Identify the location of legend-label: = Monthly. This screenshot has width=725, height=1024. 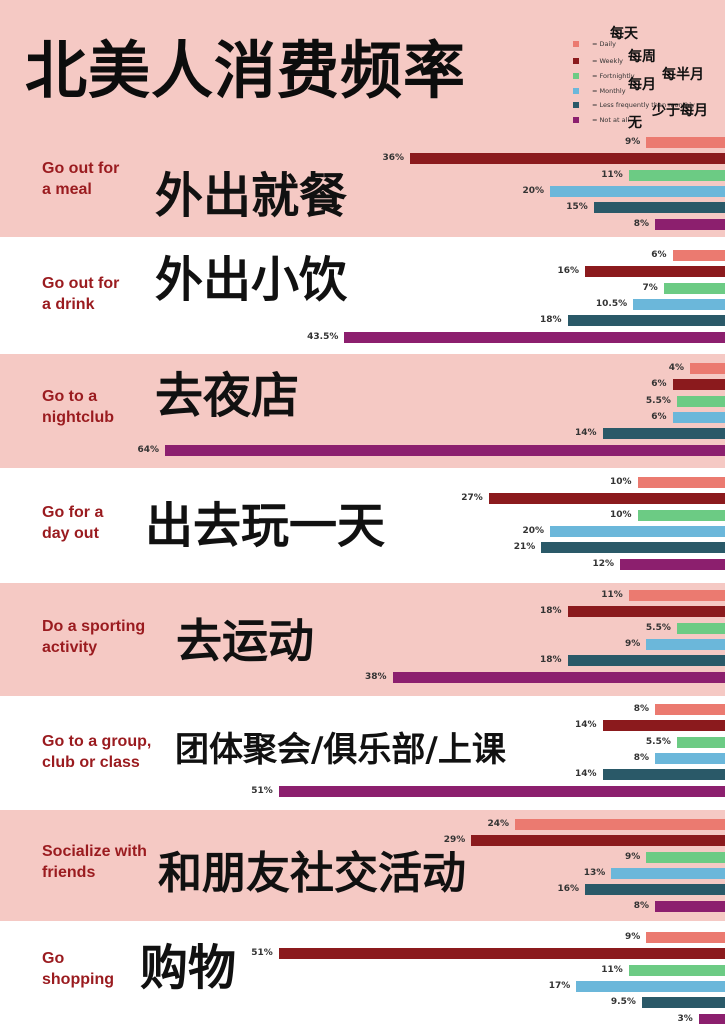
(609, 91).